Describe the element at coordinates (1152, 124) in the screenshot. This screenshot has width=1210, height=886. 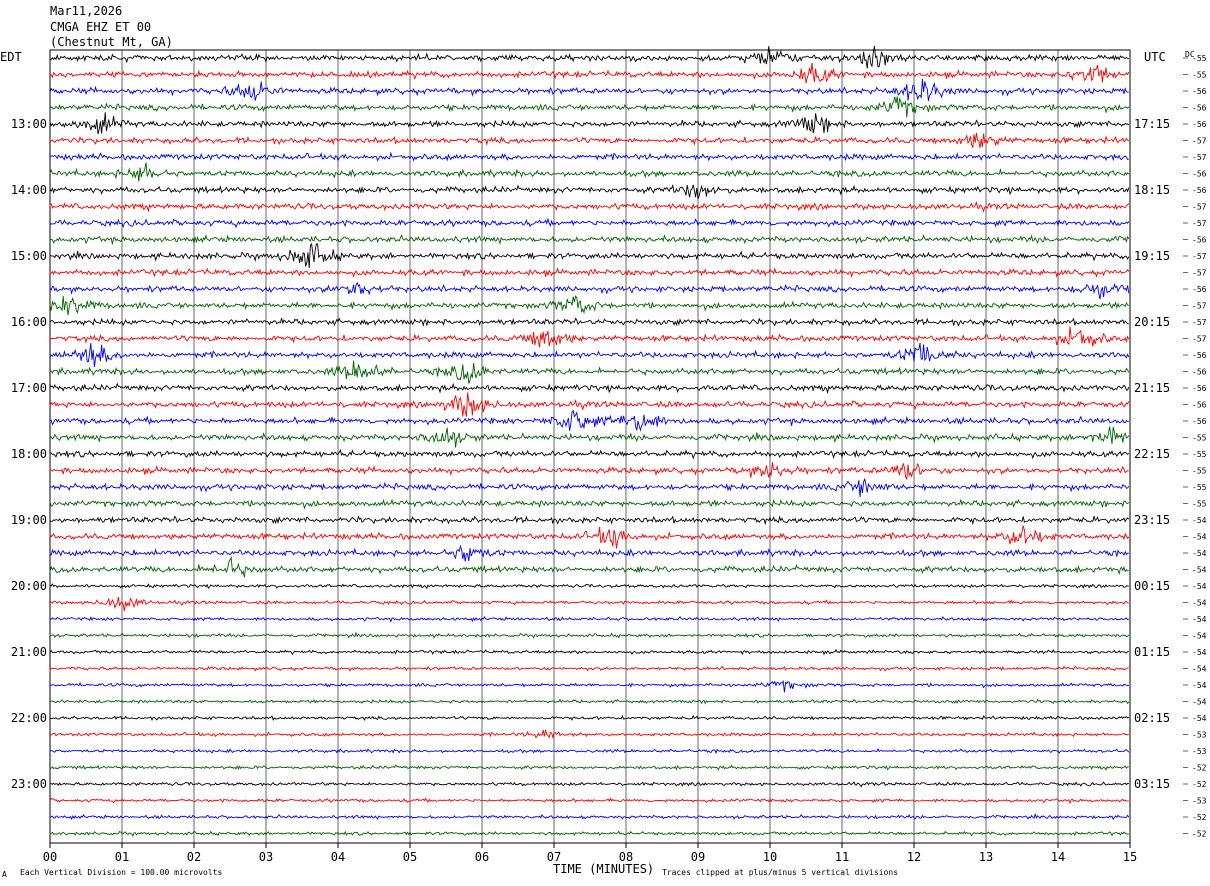
I see `utc-hour-label: 17:15` at that location.